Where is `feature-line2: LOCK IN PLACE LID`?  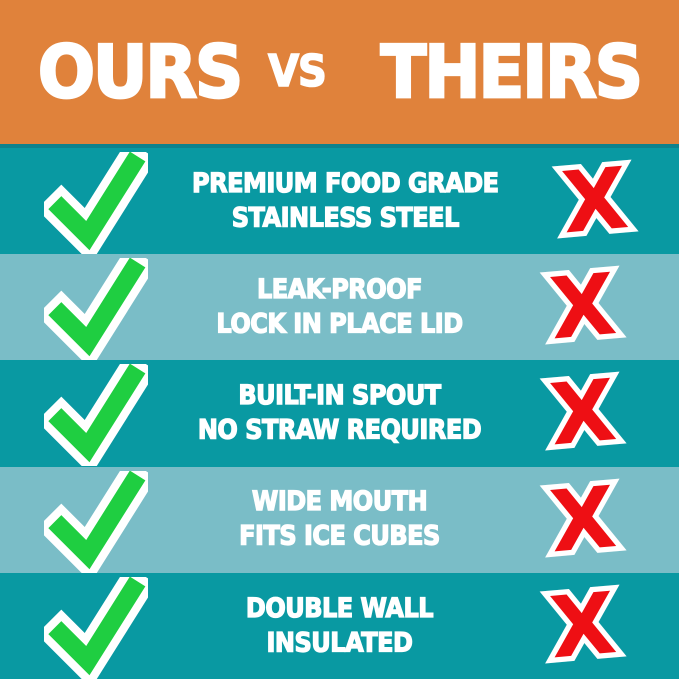
feature-line2: LOCK IN PLACE LID is located at coordinates (340, 324).